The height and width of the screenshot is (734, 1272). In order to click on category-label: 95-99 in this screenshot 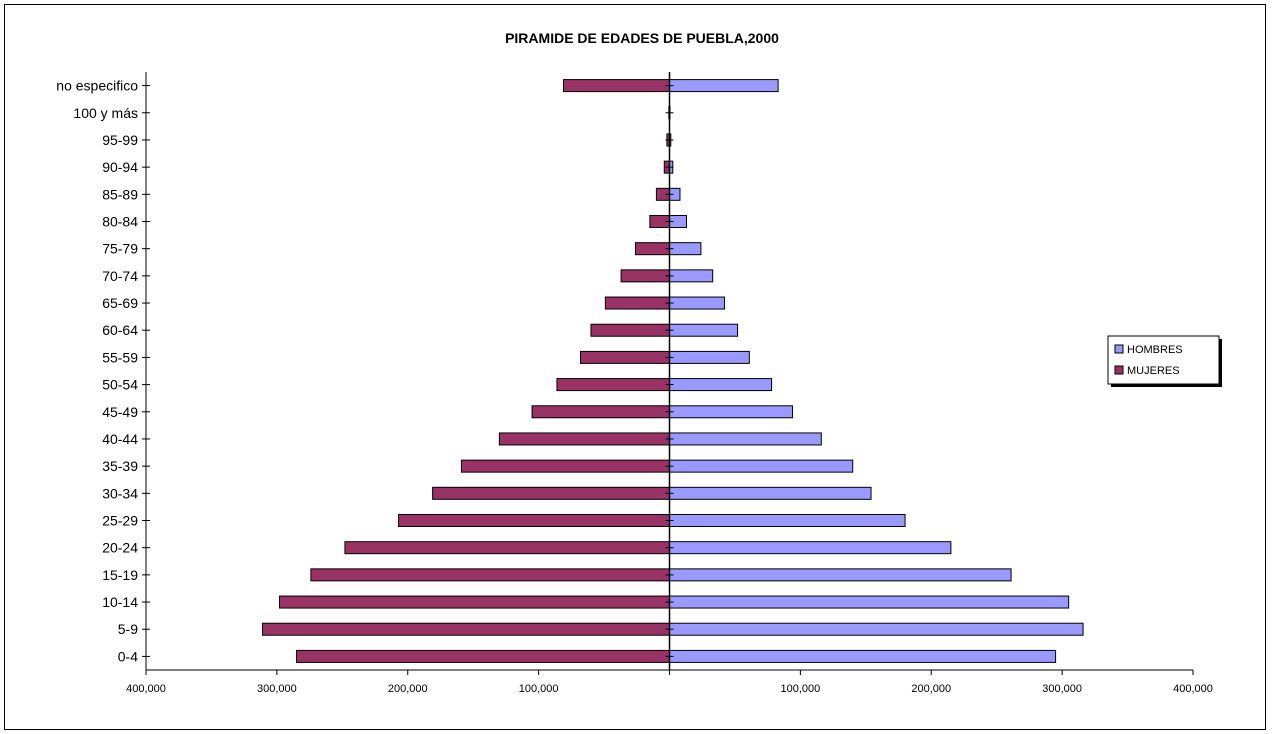, I will do `click(120, 140)`.